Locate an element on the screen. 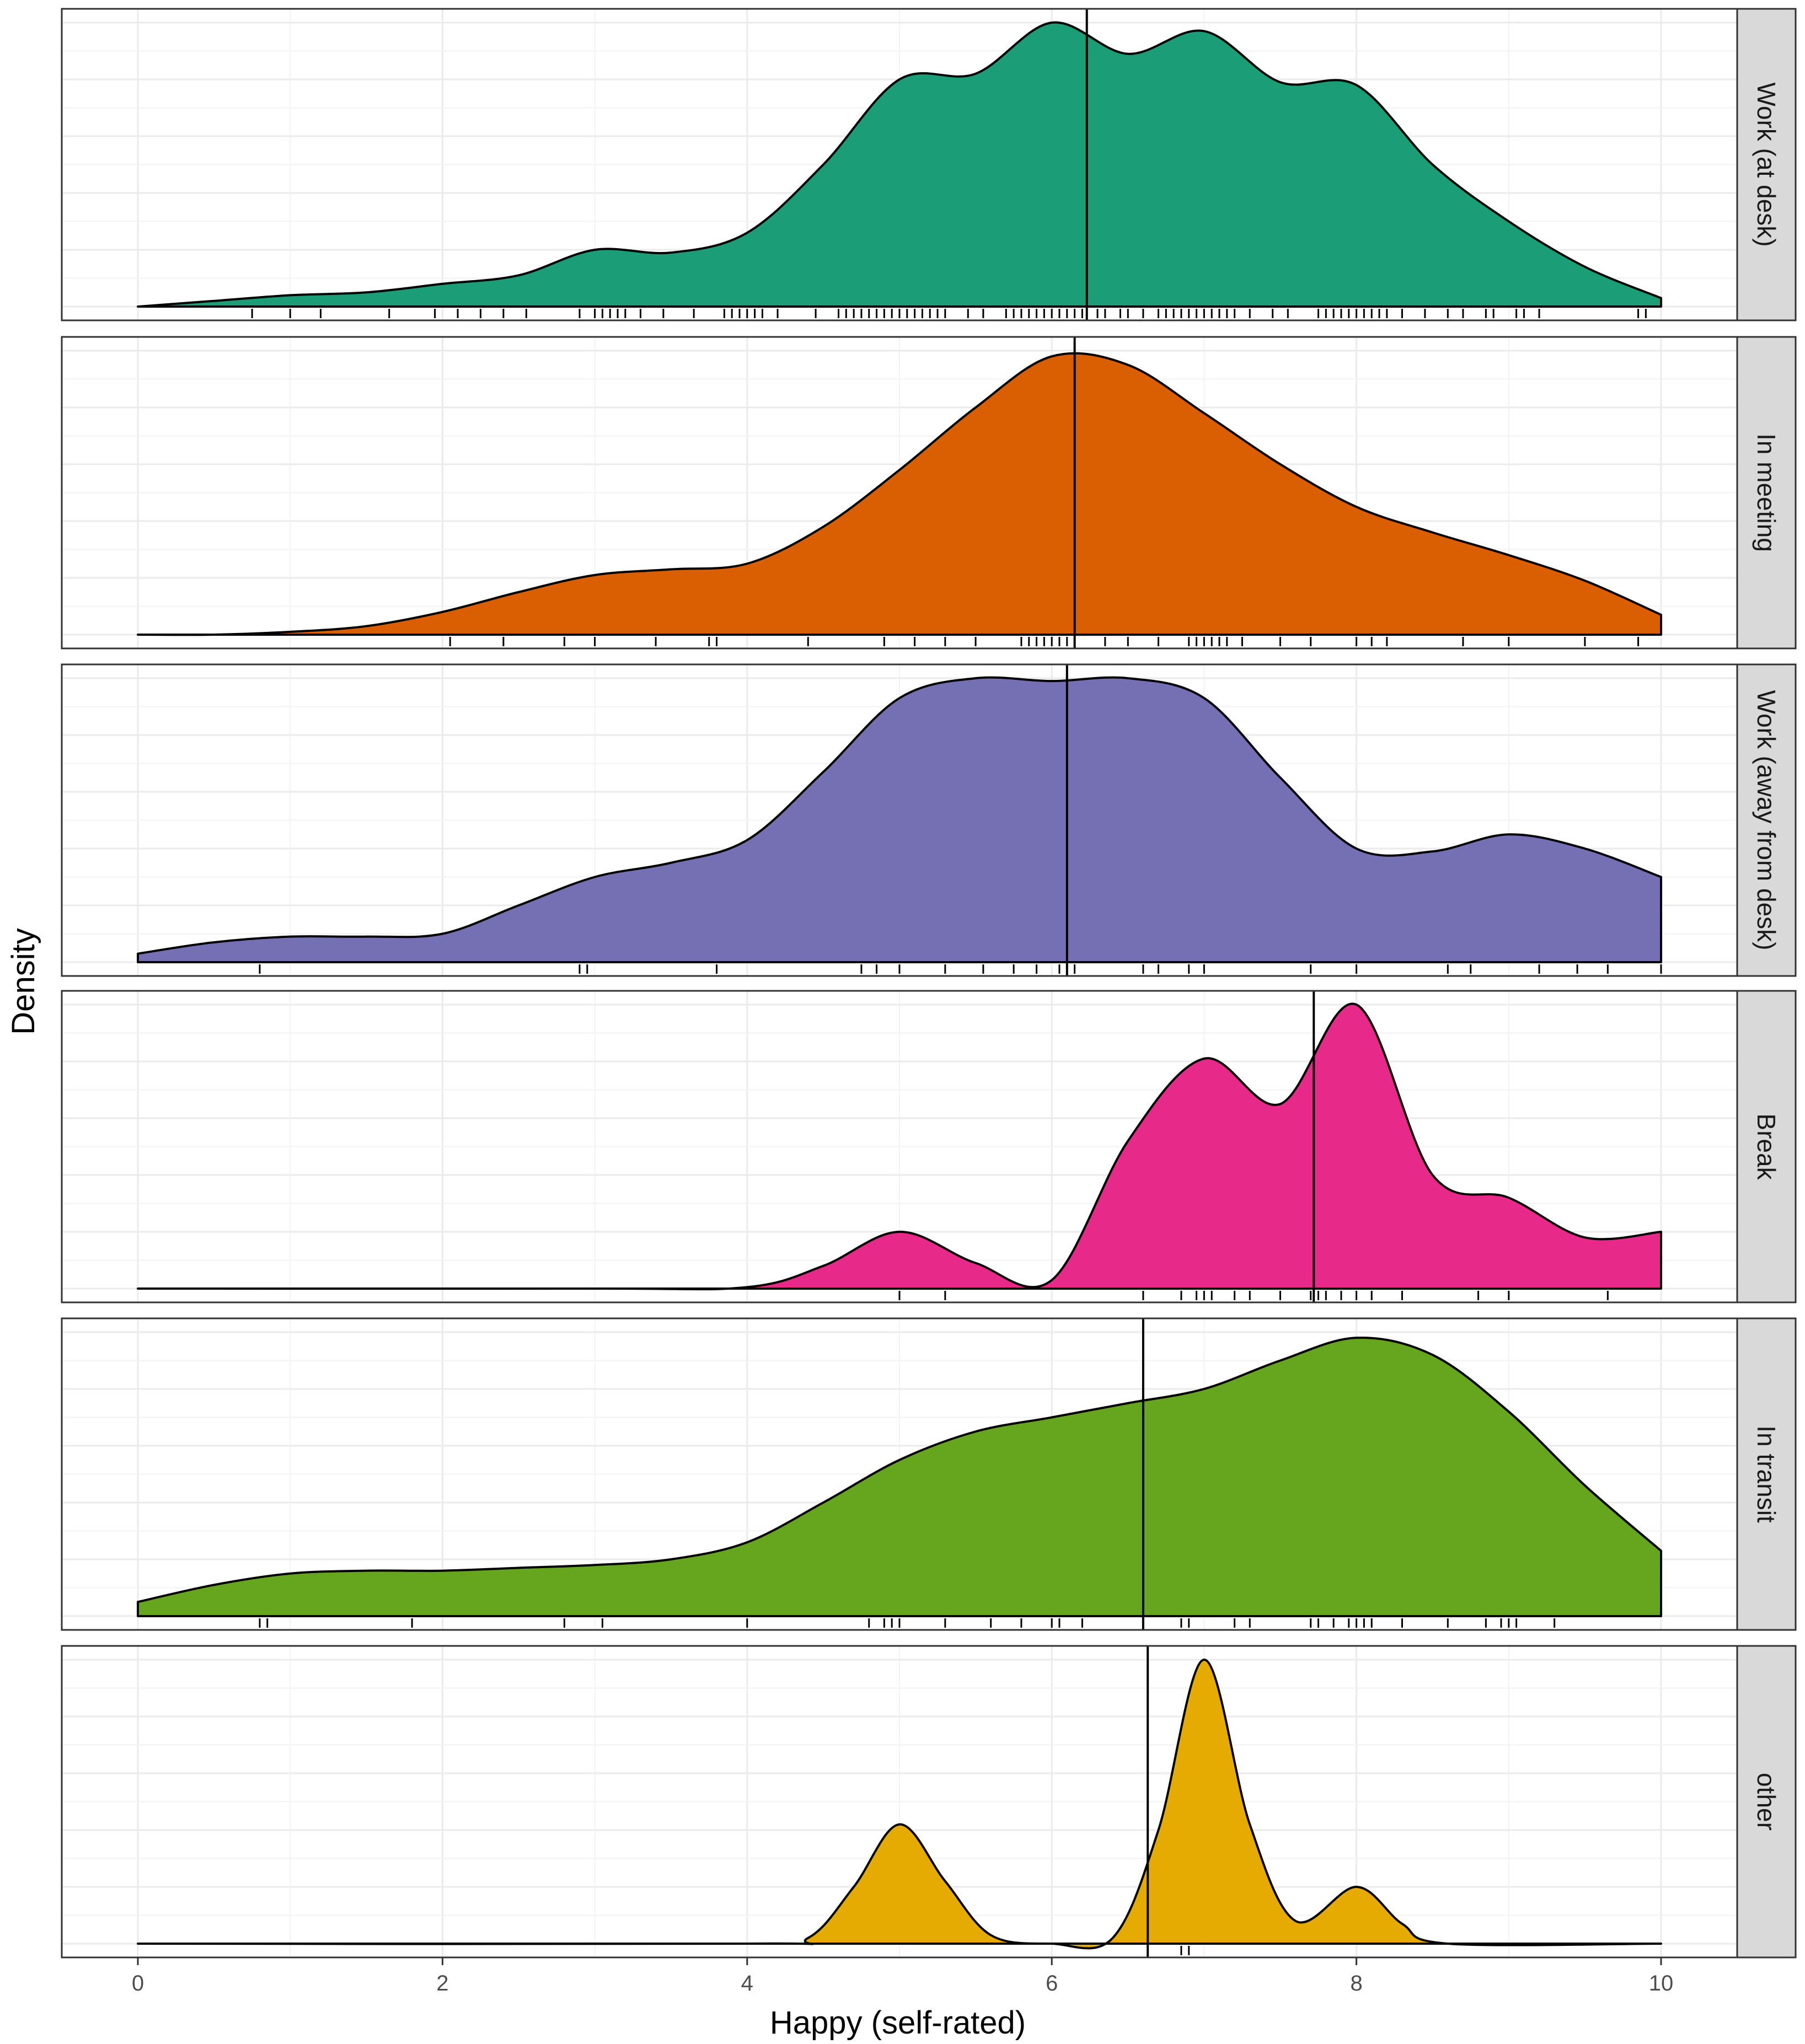  facet-strip-label: Work (away from desk) is located at coordinates (1766, 820).